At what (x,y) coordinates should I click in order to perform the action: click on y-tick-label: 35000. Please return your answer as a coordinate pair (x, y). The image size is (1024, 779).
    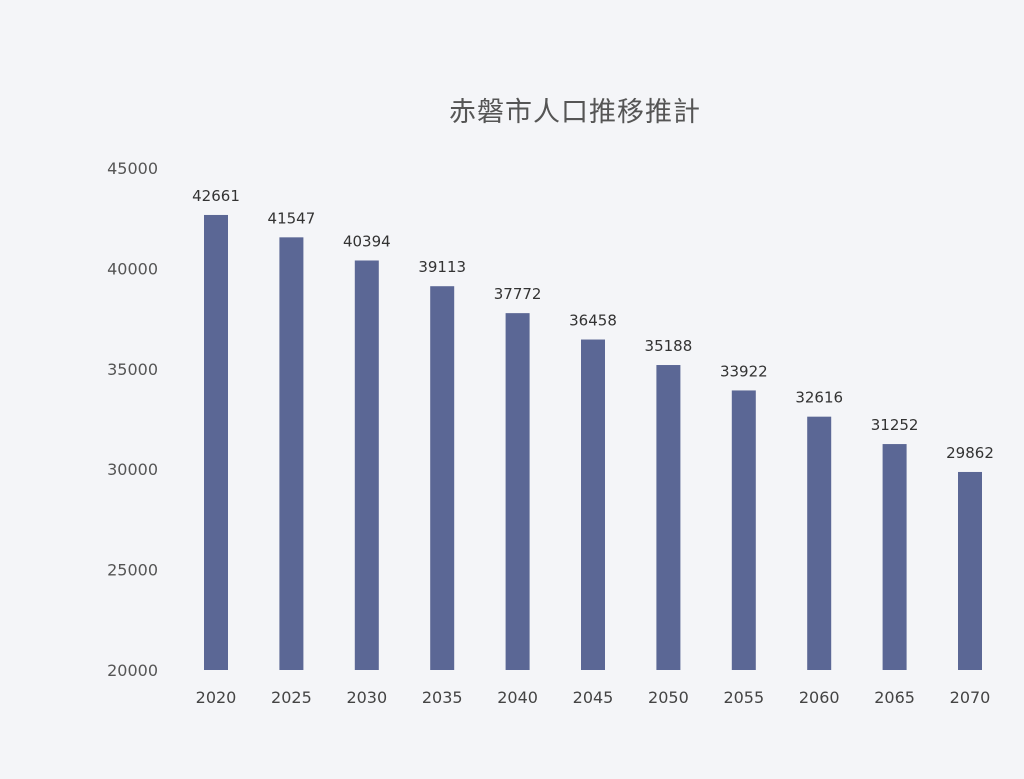
    Looking at the image, I should click on (132, 369).